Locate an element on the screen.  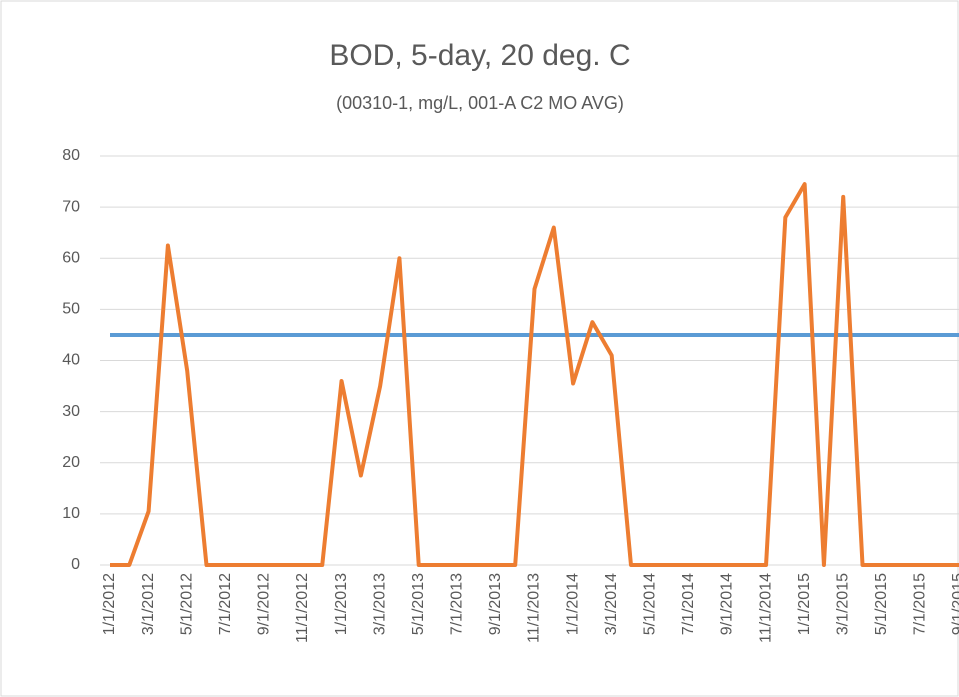
y-tick-label: 0 is located at coordinates (75, 564).